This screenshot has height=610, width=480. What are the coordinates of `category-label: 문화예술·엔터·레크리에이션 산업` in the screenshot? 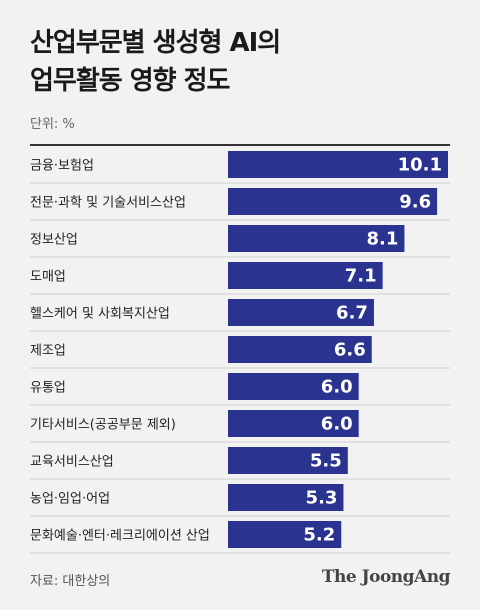 It's located at (120, 536).